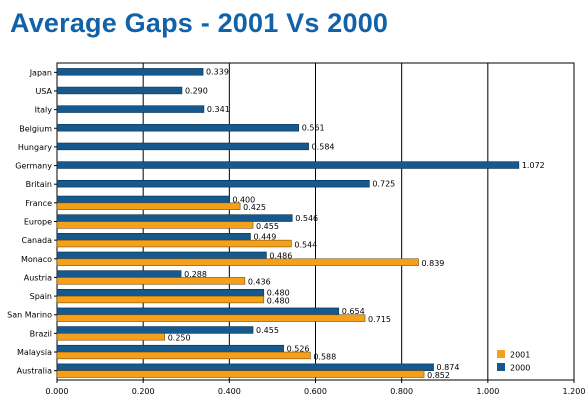 The width and height of the screenshot is (585, 400). I want to click on category-label: Spain, so click(41, 296).